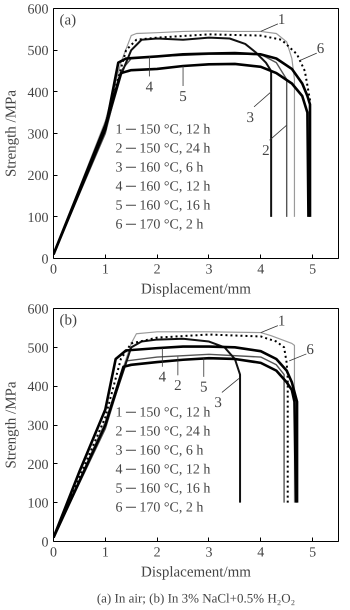 The width and height of the screenshot is (350, 610). Describe the element at coordinates (68, 320) in the screenshot. I see `chart-title: (b)` at that location.